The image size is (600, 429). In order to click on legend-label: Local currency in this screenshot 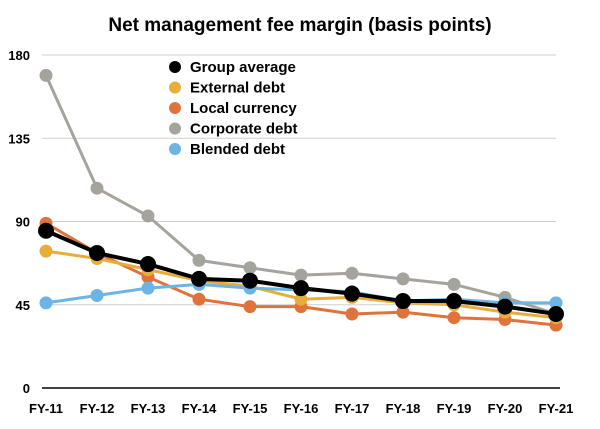, I will do `click(243, 108)`.